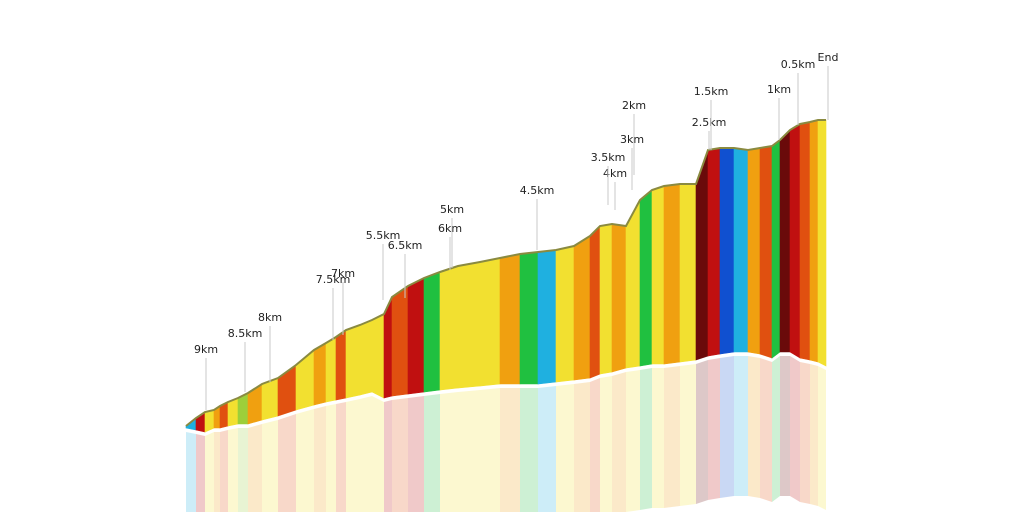 Image resolution: width=1024 pixels, height=516 pixels. Describe the element at coordinates (615, 173) in the screenshot. I see `marker-label: 4km` at that location.